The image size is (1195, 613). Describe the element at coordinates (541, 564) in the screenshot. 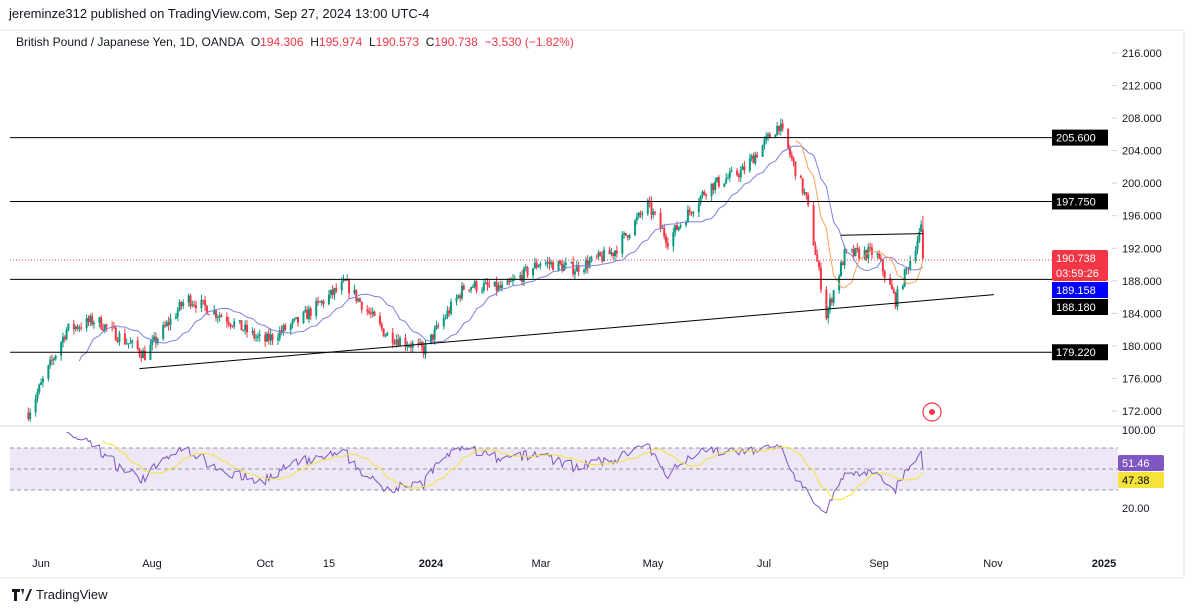

I see `time-tick-label: Mar` at that location.